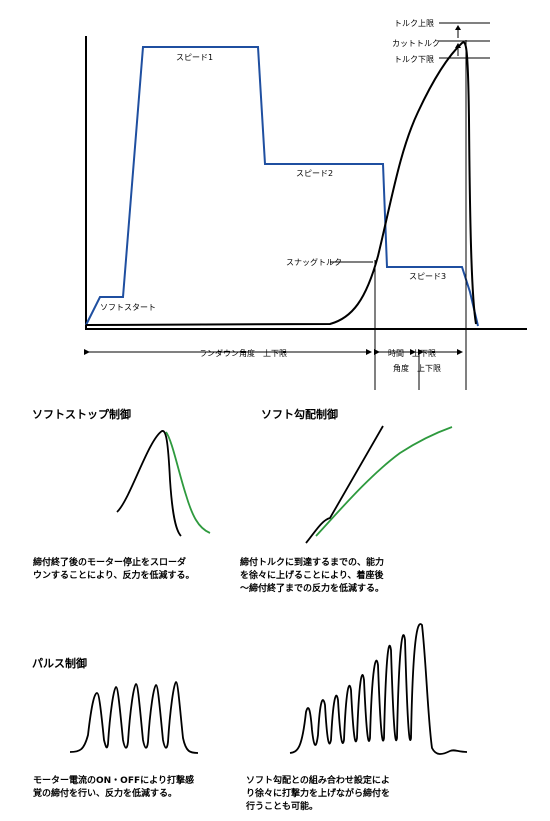 The width and height of the screenshot is (550, 821). What do you see at coordinates (314, 173) in the screenshot?
I see `speed2-label: スピード2` at bounding box center [314, 173].